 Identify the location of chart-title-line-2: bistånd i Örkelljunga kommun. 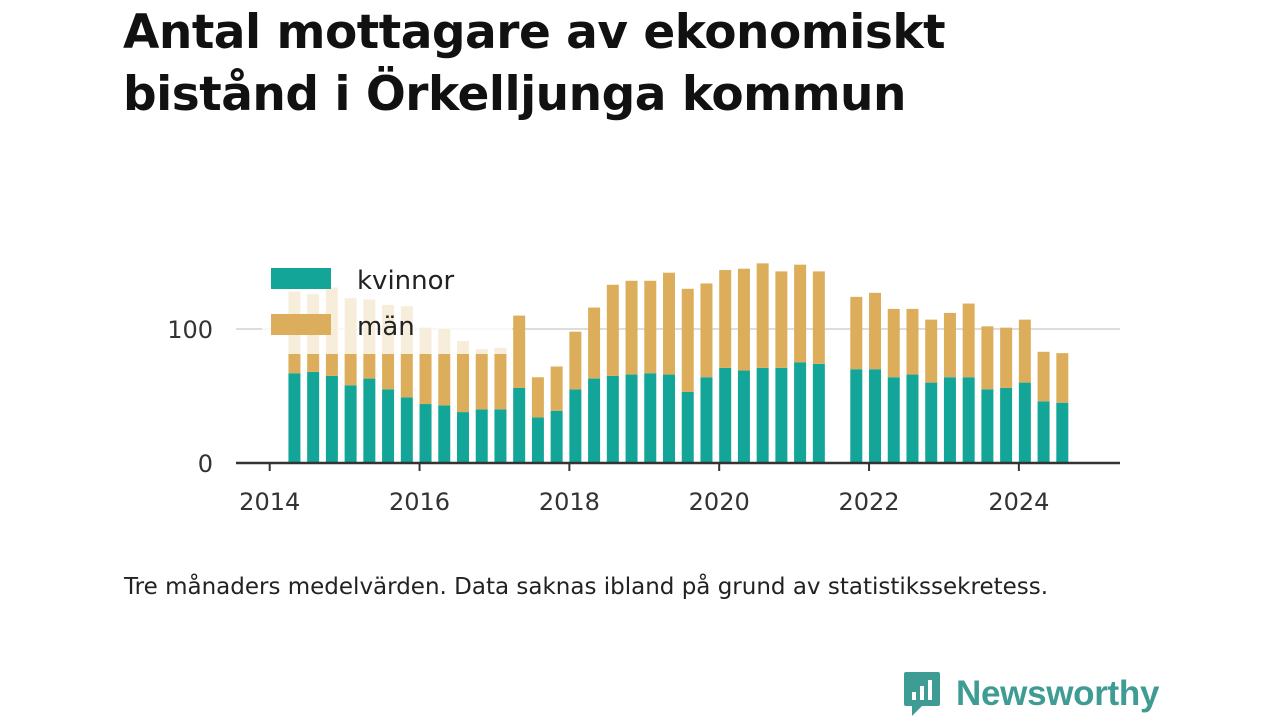
(514, 94).